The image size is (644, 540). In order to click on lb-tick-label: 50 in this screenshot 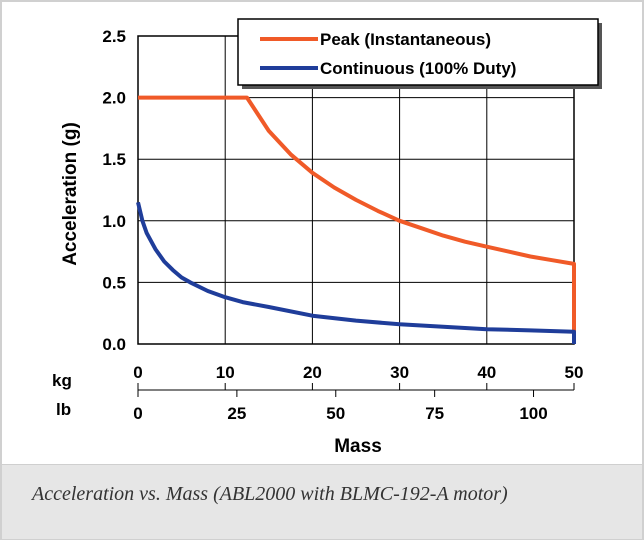, I will do `click(335, 413)`.